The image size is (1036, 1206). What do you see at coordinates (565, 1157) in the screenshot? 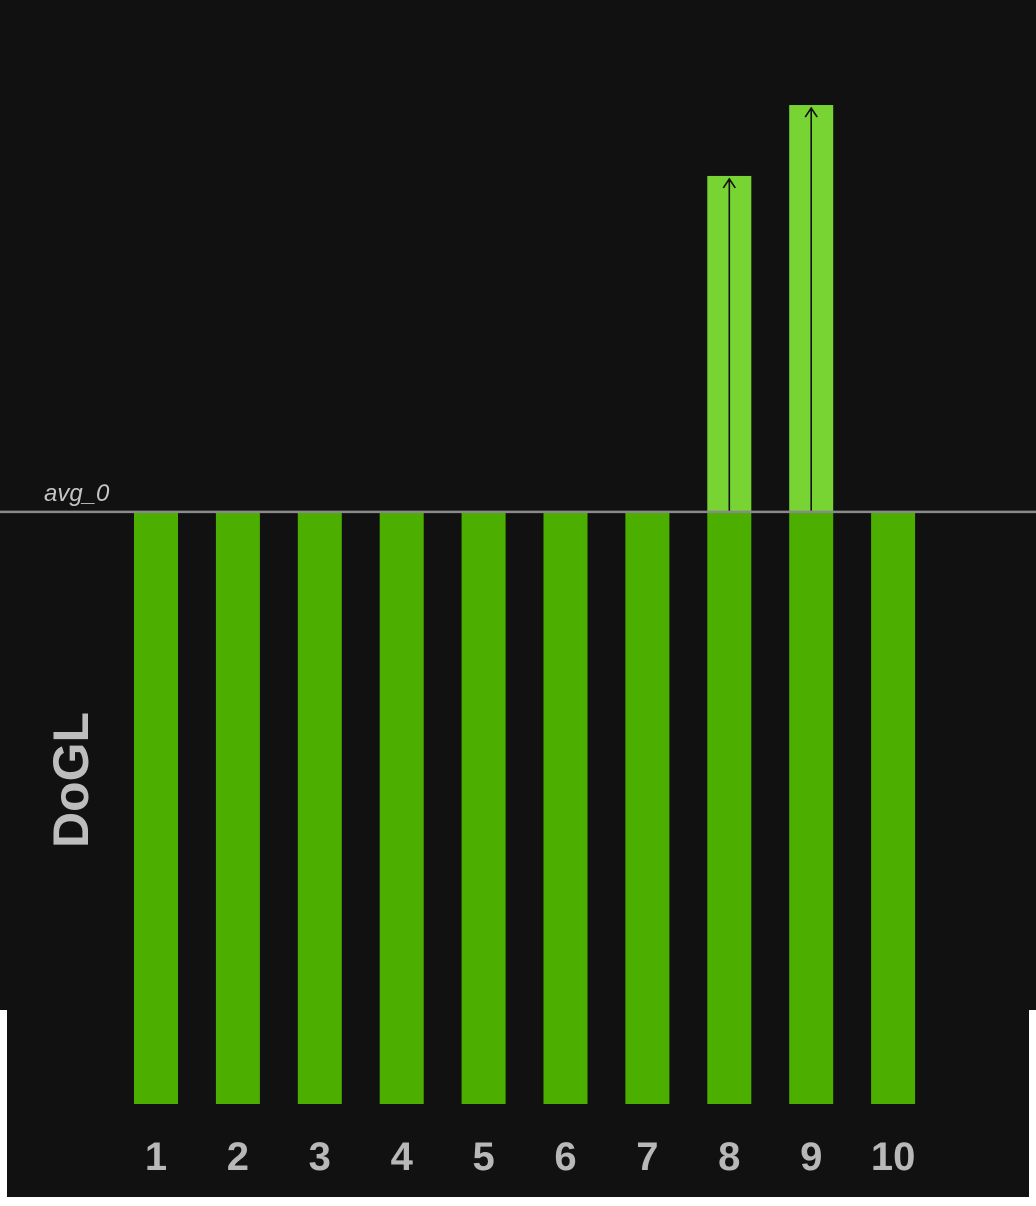
I see `x-tick-label-6: 6` at bounding box center [565, 1157].